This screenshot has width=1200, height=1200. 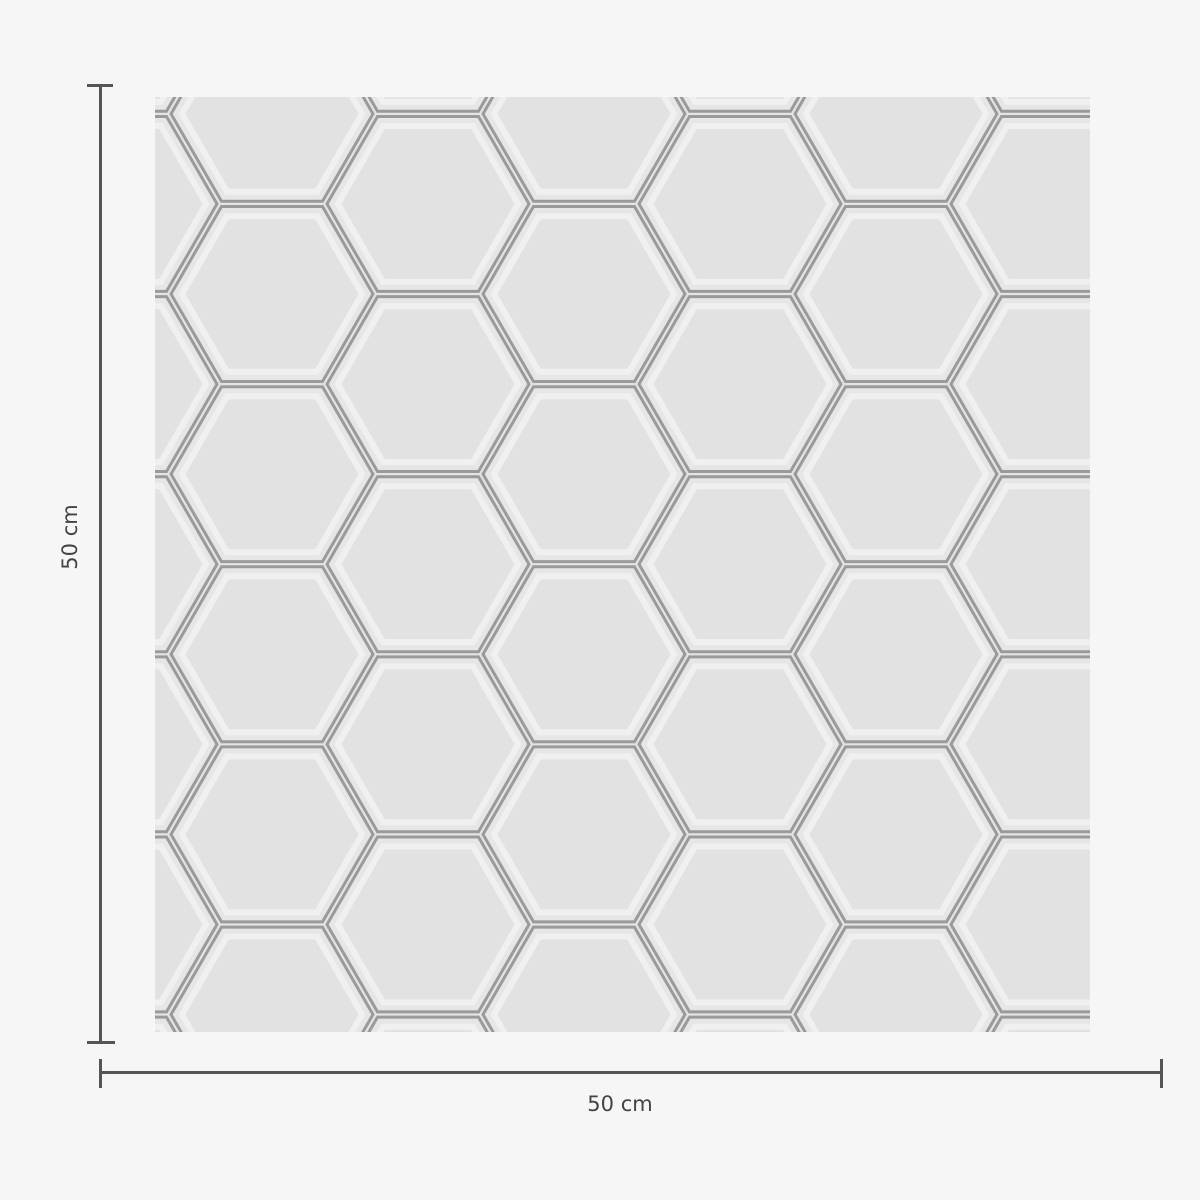 I want to click on width-dimension-line, so click(x=631, y=1072).